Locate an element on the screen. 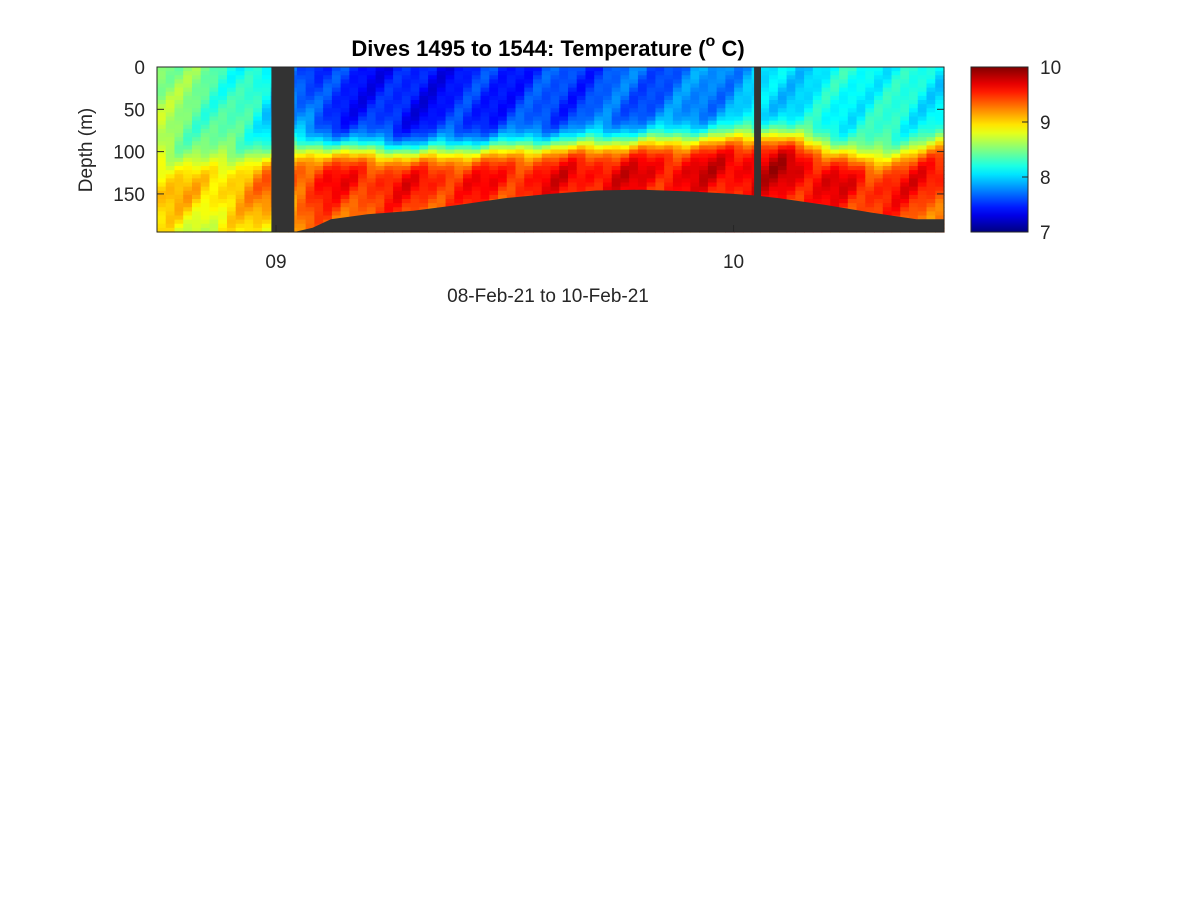 Image resolution: width=1200 pixels, height=900 pixels. colorbar-tick-label: 10 is located at coordinates (1050, 68).